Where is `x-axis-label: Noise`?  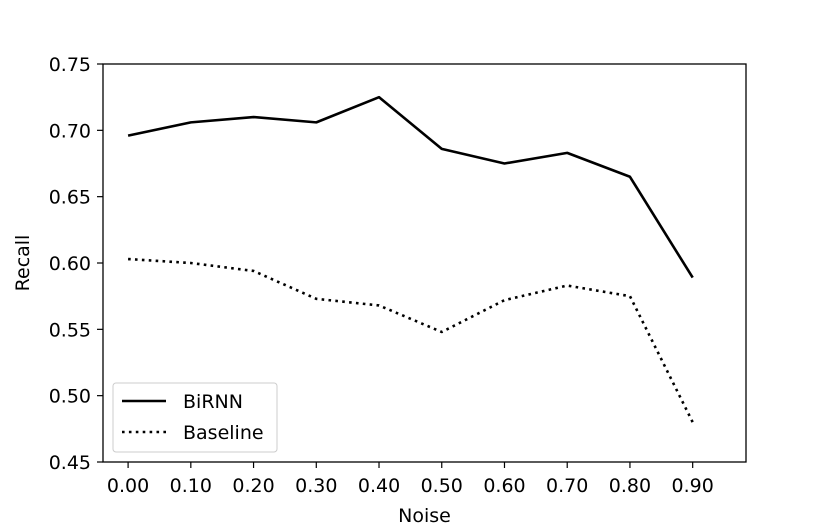 x-axis-label: Noise is located at coordinates (424, 516).